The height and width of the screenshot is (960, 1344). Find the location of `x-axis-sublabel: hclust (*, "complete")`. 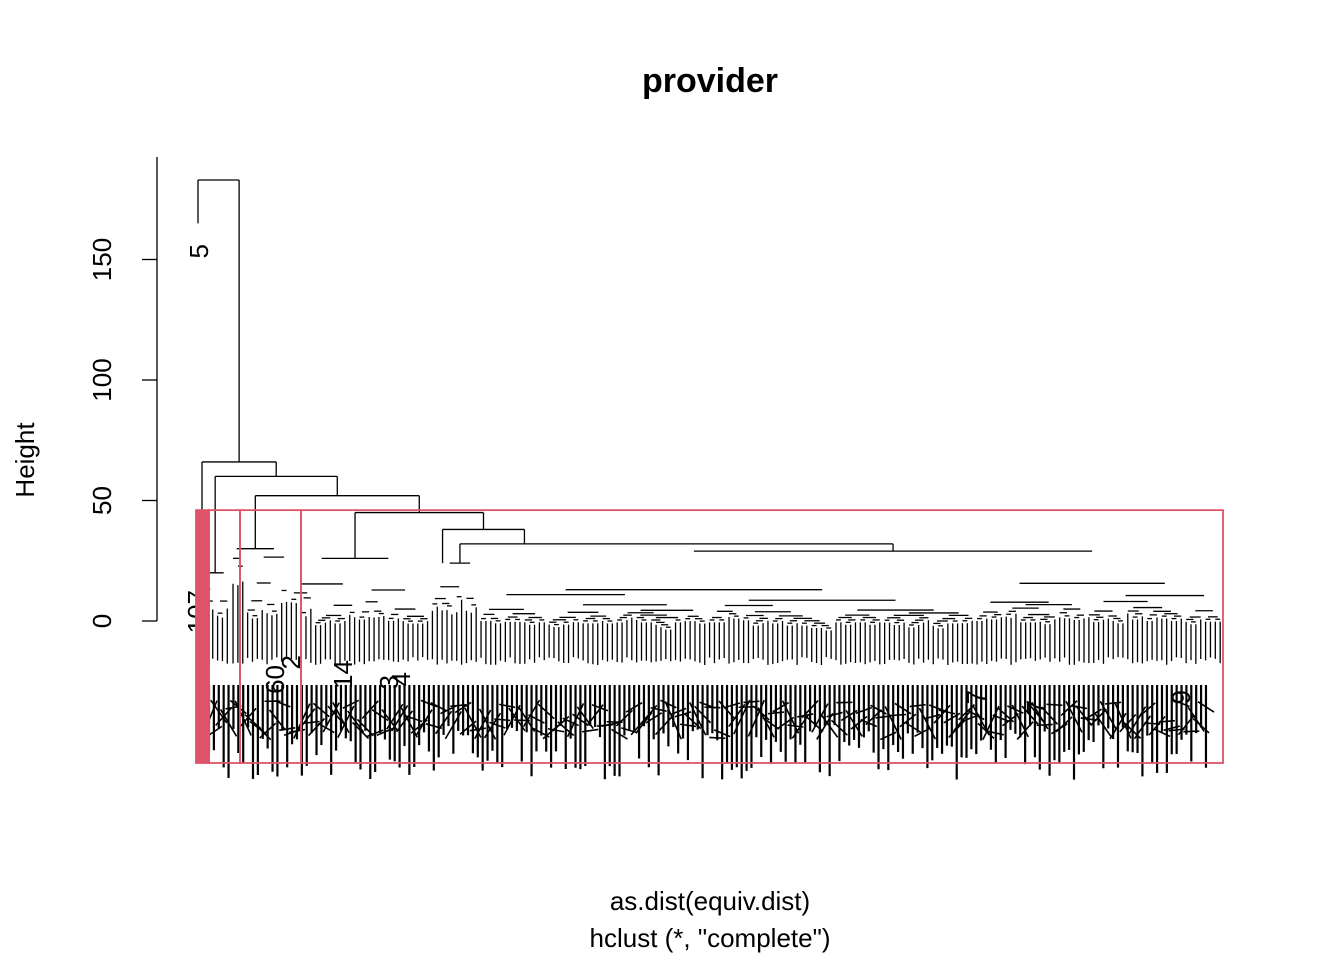

x-axis-sublabel: hclust (*, "complete") is located at coordinates (710, 938).